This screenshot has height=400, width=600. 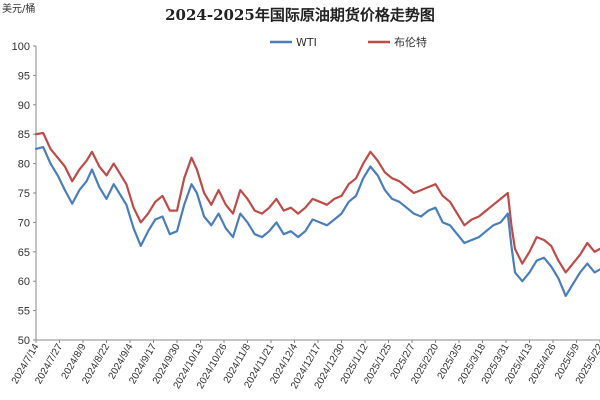 I want to click on y-tick-label: 75, so click(x=24, y=194).